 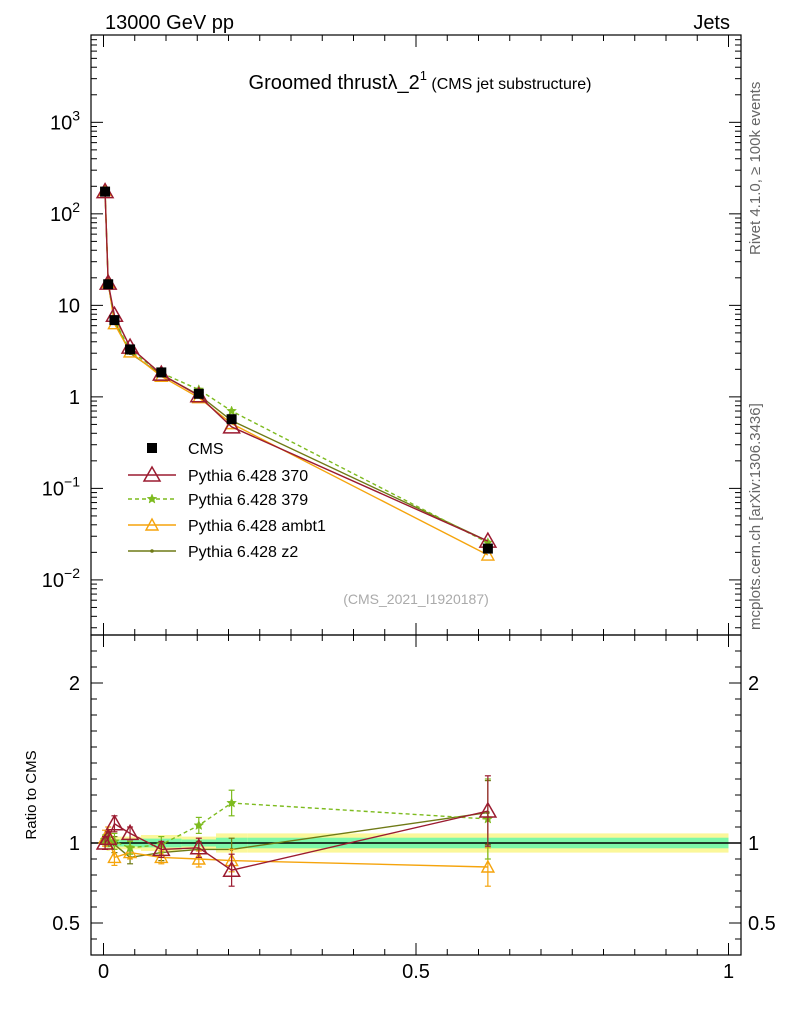 I want to click on x-tick-label: 0, so click(x=103, y=972).